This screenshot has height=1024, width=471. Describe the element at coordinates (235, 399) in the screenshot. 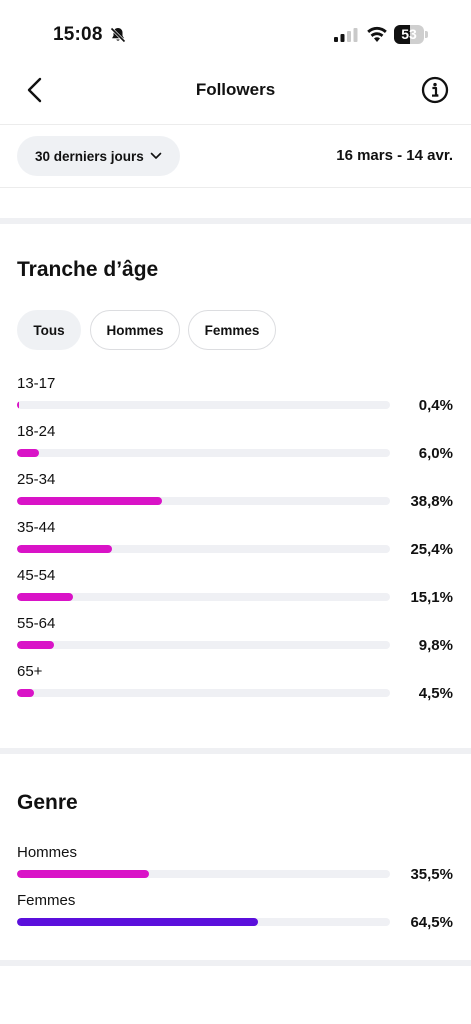

I see `age-row-13-17: 13-17 0,4%` at that location.